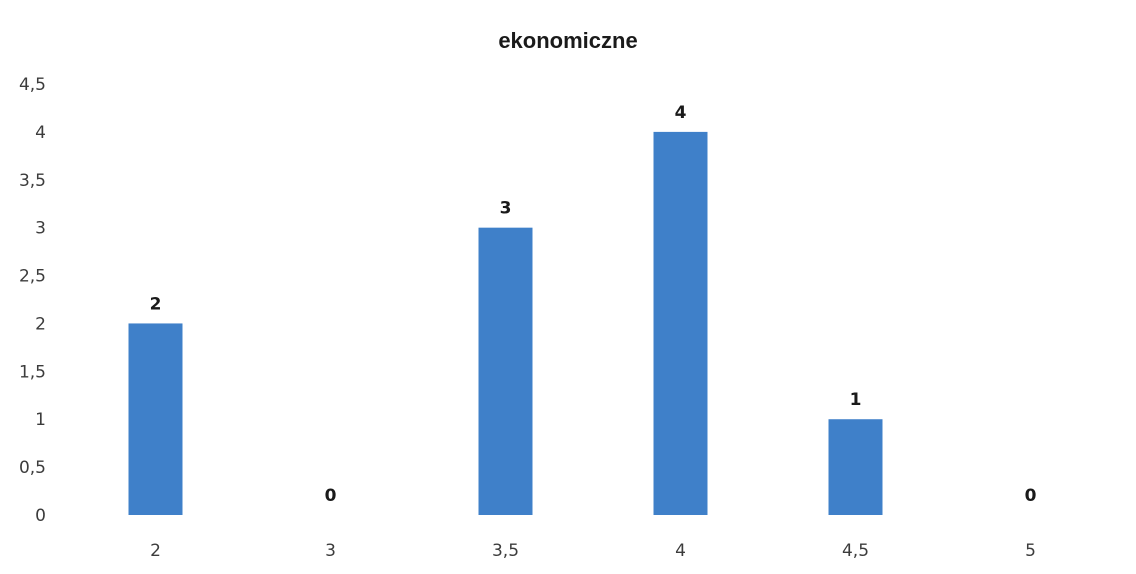 Image resolution: width=1136 pixels, height=574 pixels. What do you see at coordinates (1030, 551) in the screenshot?
I see `x-tick-label: 5` at bounding box center [1030, 551].